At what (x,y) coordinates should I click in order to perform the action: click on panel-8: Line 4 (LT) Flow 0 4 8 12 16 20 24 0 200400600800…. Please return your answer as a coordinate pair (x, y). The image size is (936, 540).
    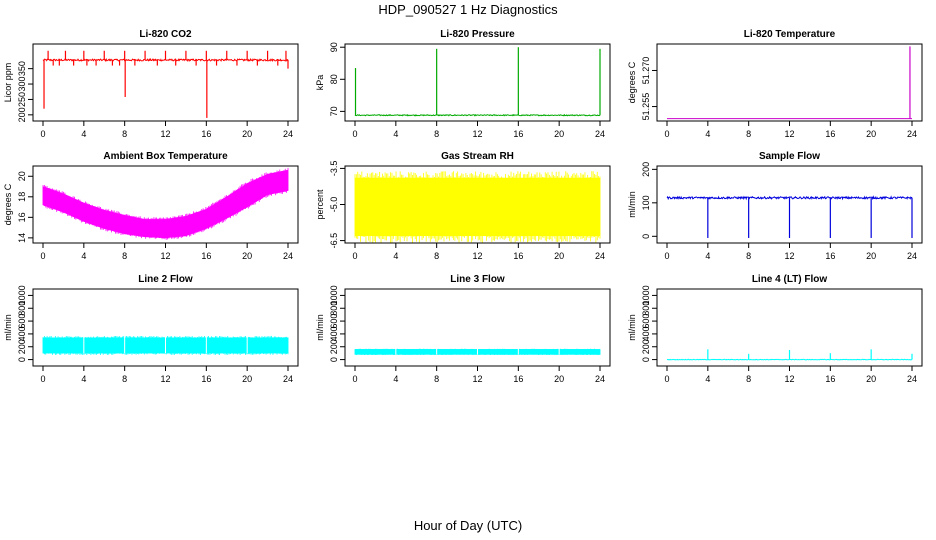
    Looking at the image, I should click on (775, 329).